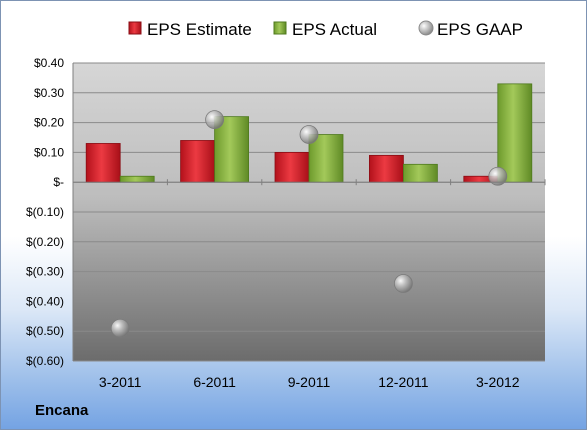 Image resolution: width=587 pixels, height=430 pixels. I want to click on legend: EPS Estimate EPS Actual EPS GAAP, so click(325, 29).